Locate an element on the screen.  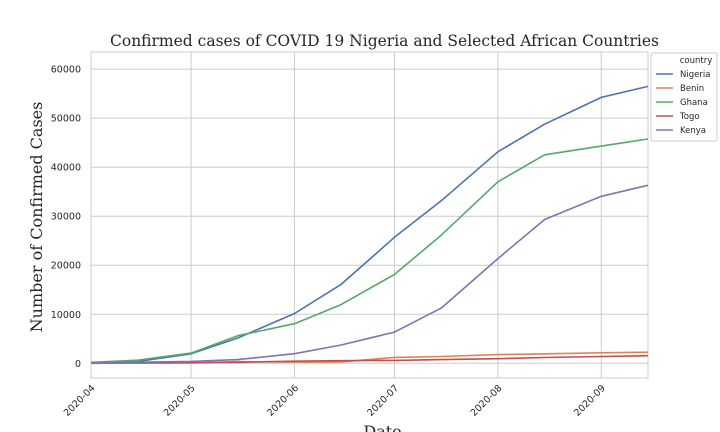
y-tick-label: 30000 is located at coordinates (66, 217).